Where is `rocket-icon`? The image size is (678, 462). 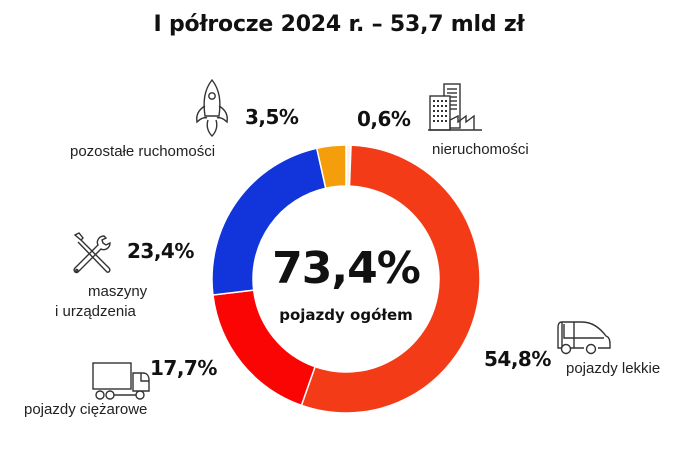
rocket-icon is located at coordinates (212, 108).